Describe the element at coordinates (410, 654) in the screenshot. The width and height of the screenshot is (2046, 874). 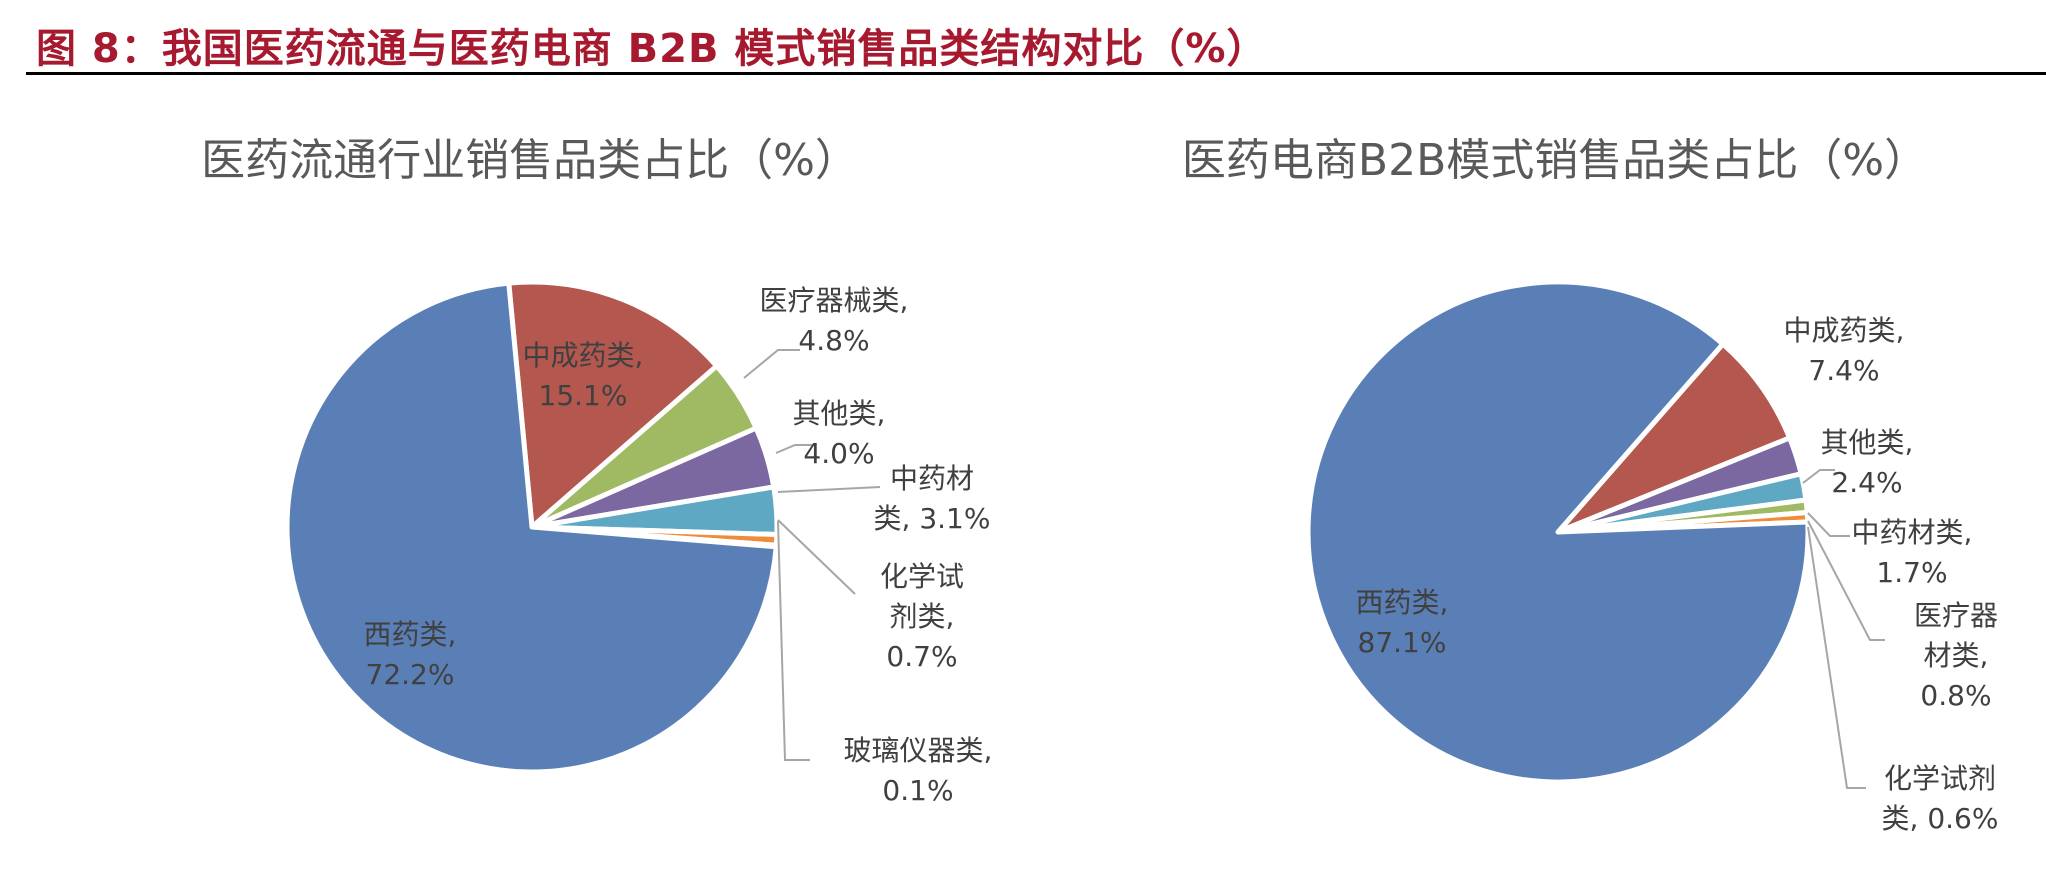
I see `data-label-western-medicine: 西药类, 72.2%` at that location.